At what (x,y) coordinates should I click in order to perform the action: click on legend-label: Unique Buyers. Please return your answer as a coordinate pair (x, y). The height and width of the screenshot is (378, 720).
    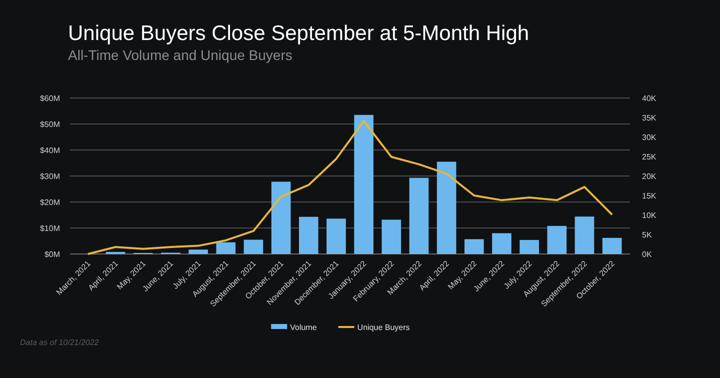
    Looking at the image, I should click on (383, 327).